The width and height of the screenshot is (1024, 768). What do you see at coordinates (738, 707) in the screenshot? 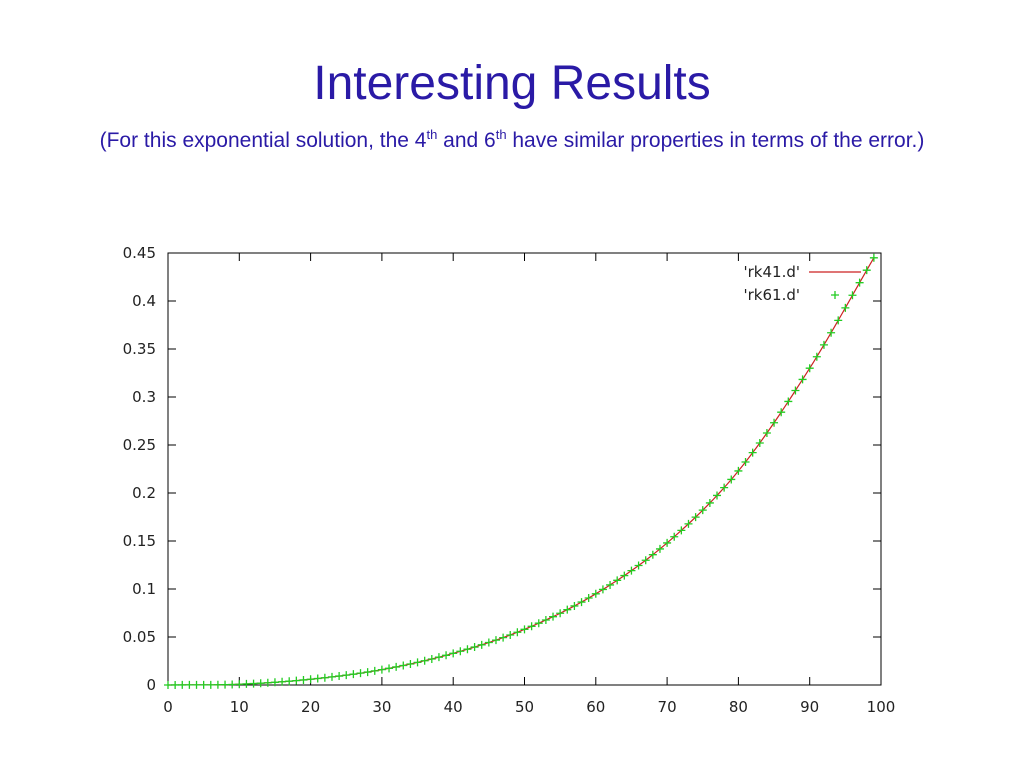
I see `x-tick-label: 80` at bounding box center [738, 707].